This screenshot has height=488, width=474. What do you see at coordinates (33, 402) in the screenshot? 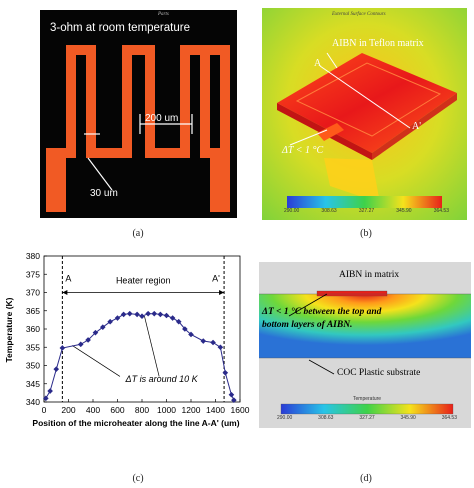
I see `y-tick-label: 340` at bounding box center [33, 402].